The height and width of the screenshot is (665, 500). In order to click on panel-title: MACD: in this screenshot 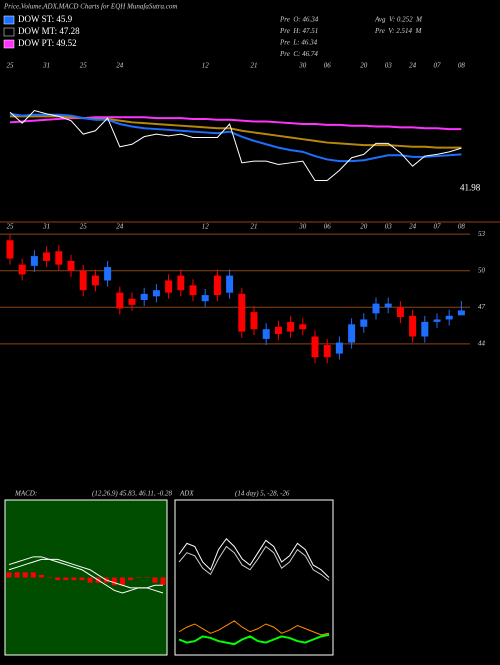, I will do `click(25, 494)`.